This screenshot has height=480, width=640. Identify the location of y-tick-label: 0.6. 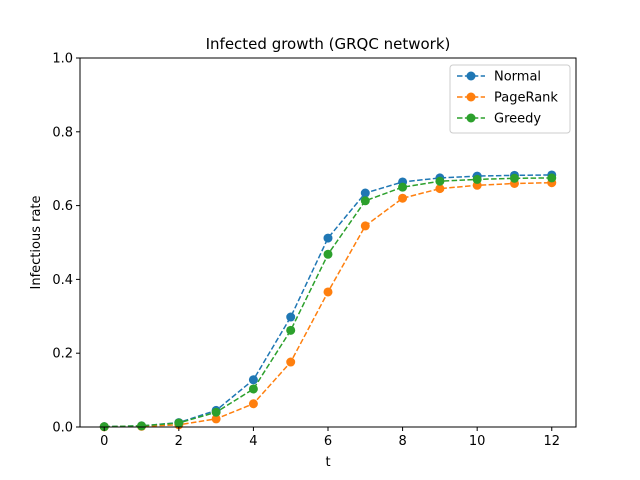
(62, 206).